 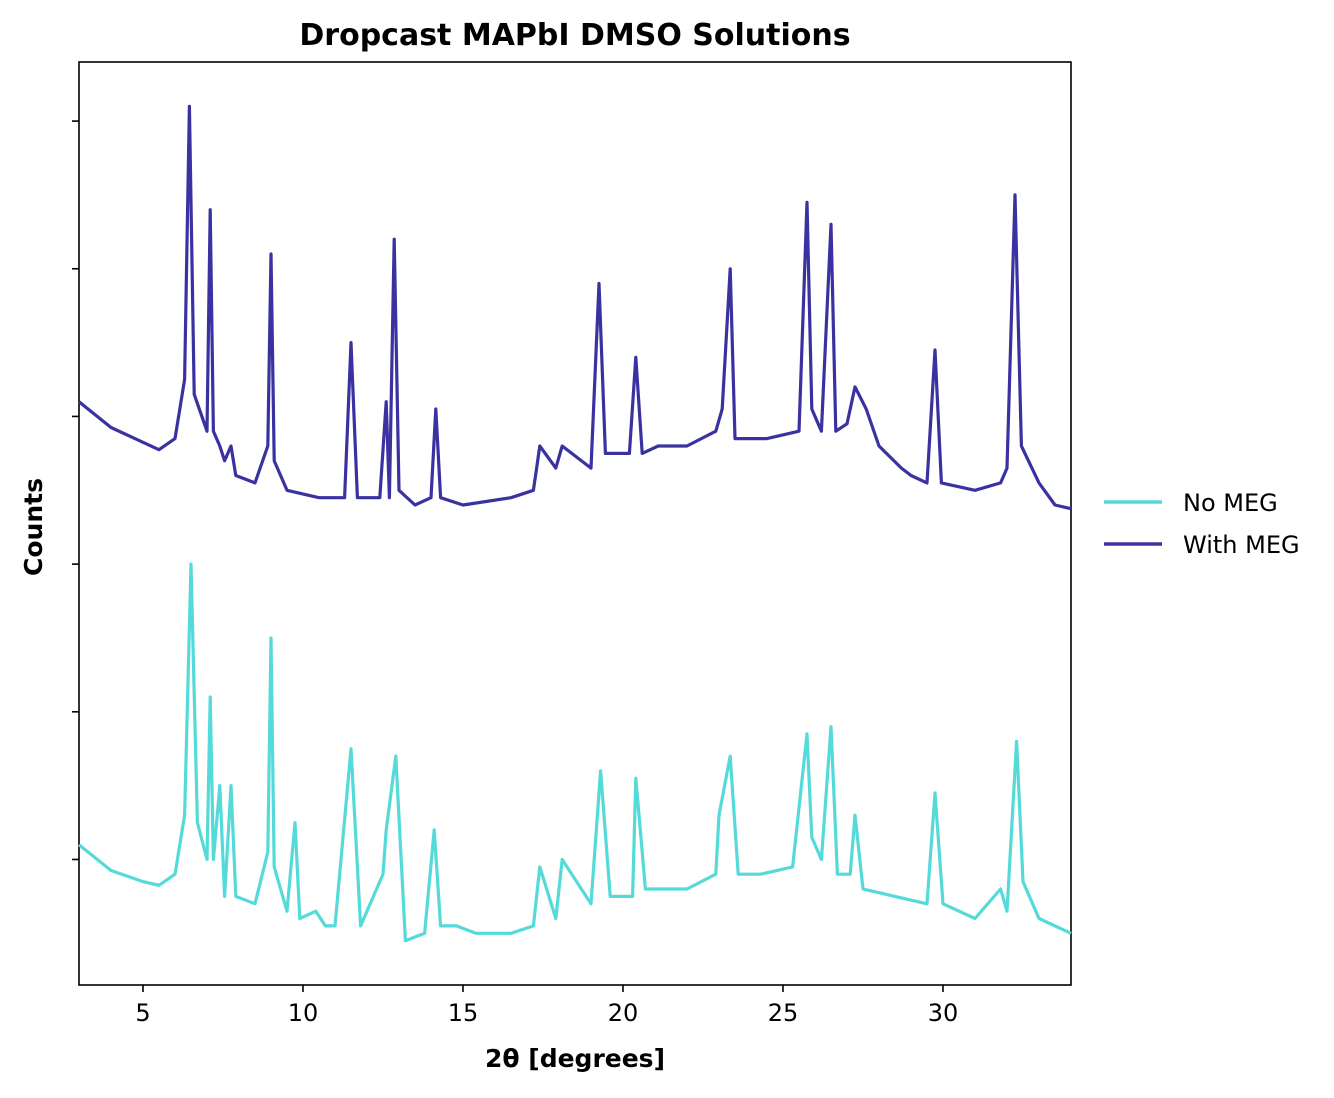 What do you see at coordinates (546, 1006) in the screenshot?
I see `x-axis-ticks: 5 10 15 20 25 30` at bounding box center [546, 1006].